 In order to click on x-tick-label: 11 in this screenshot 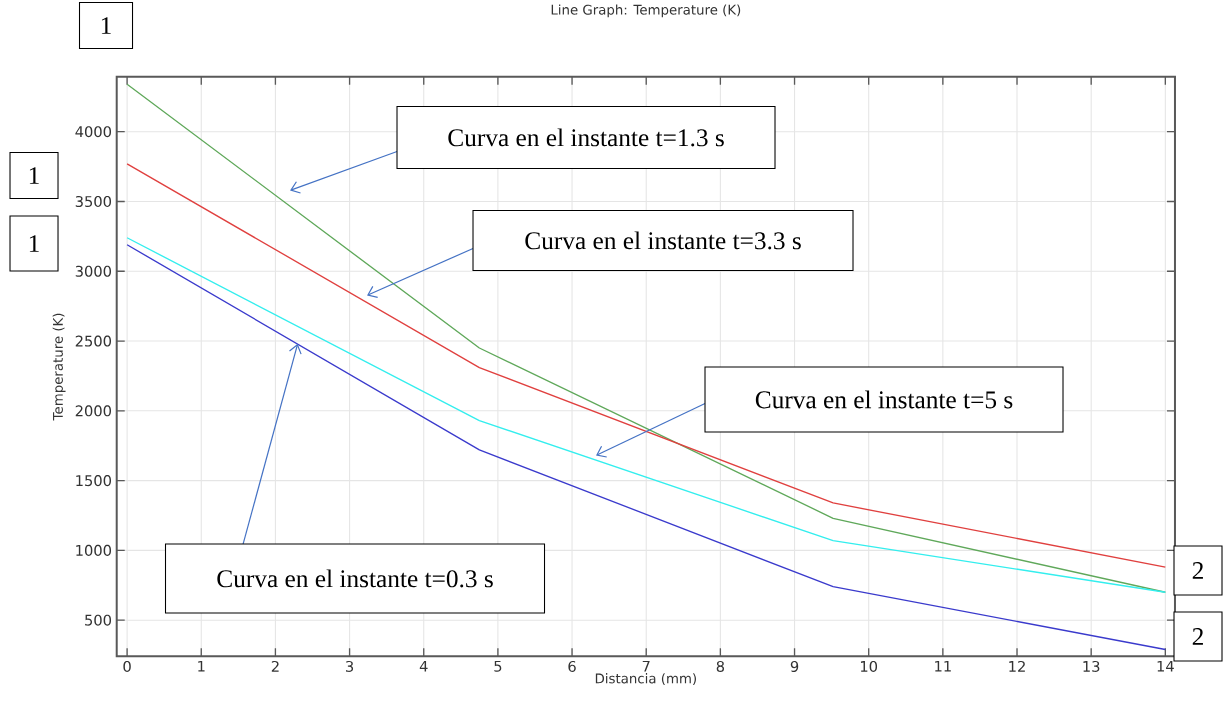, I will do `click(943, 666)`.